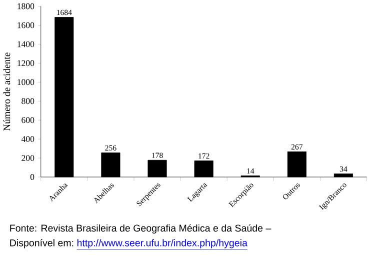 The image size is (391, 263). Describe the element at coordinates (27, 139) in the screenshot. I see `y-tick-label: 400` at that location.